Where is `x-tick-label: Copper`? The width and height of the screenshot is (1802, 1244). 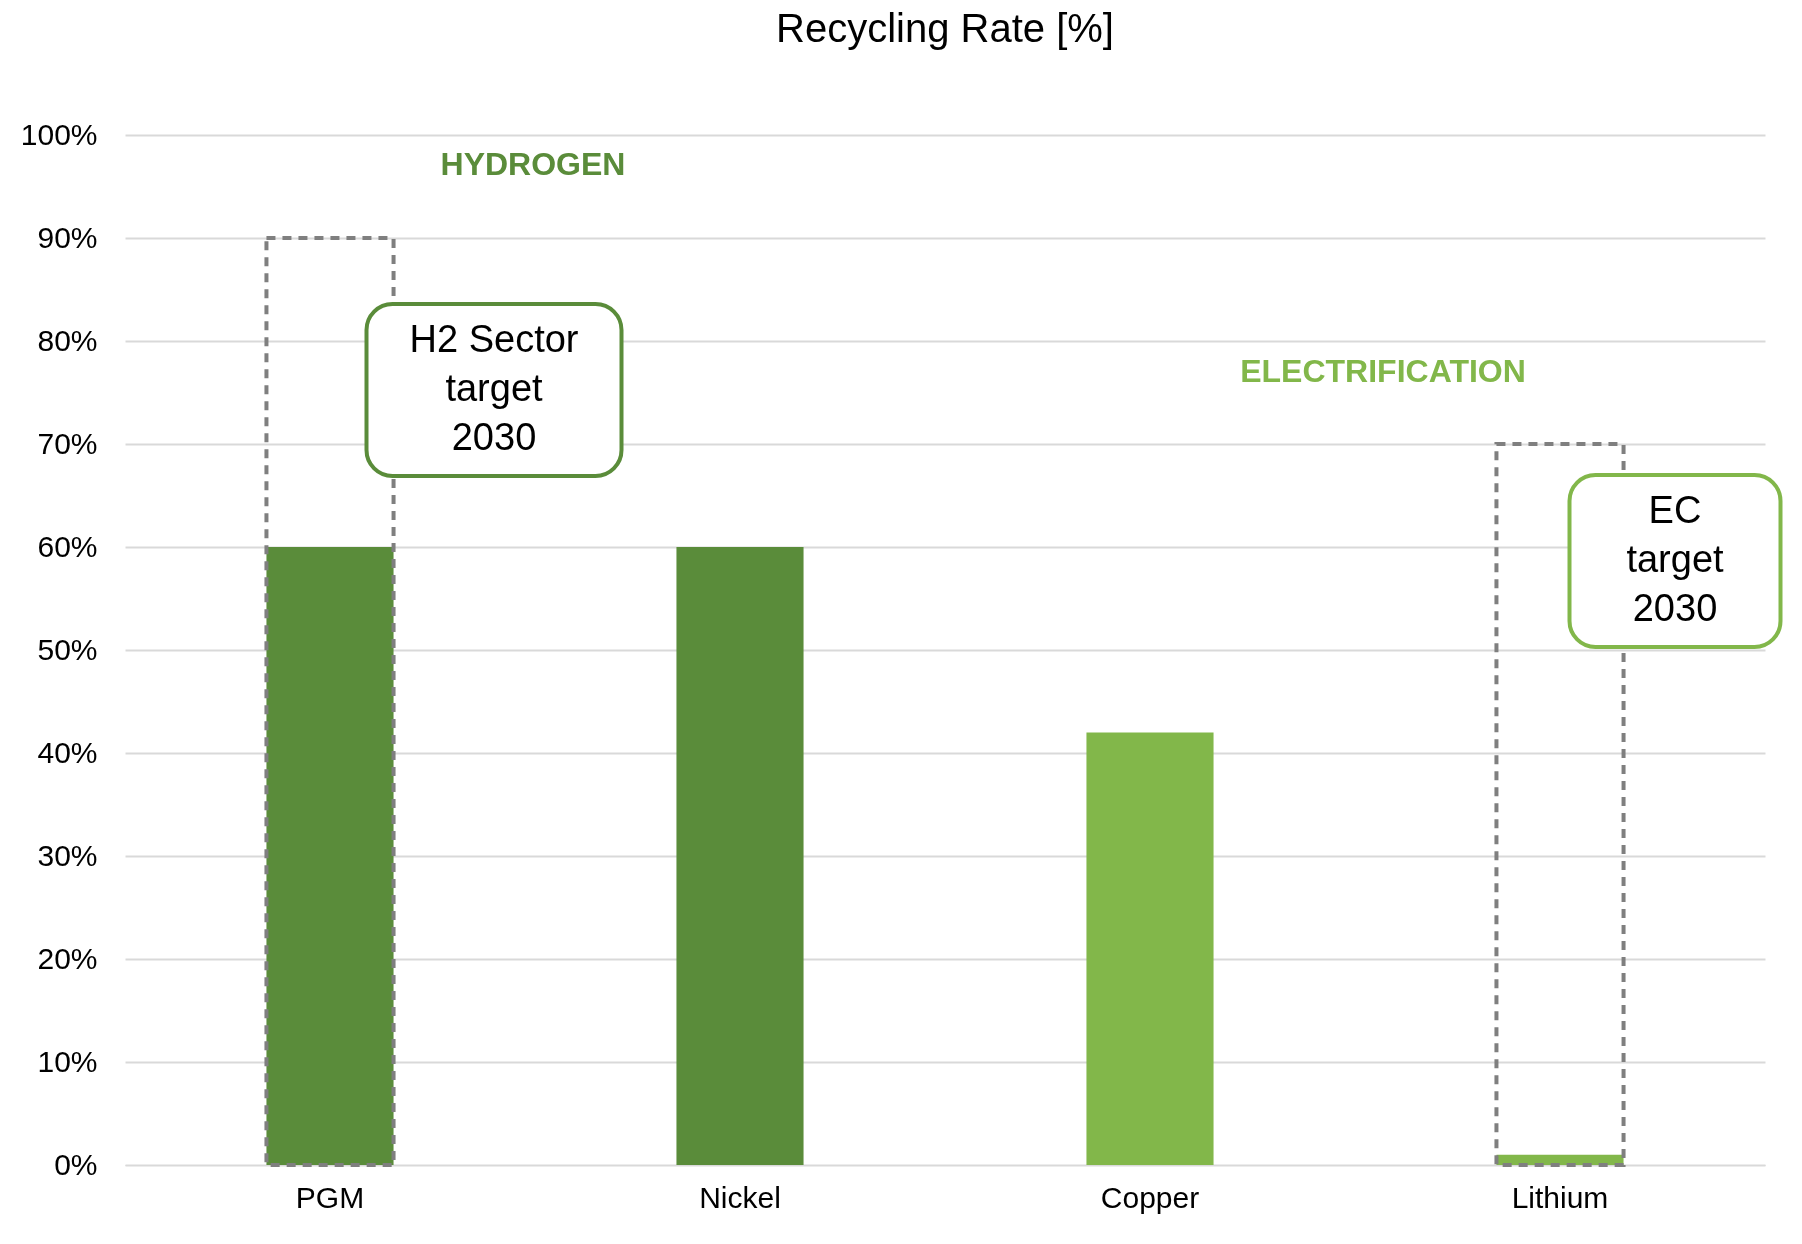 x-tick-label: Copper is located at coordinates (1150, 1197).